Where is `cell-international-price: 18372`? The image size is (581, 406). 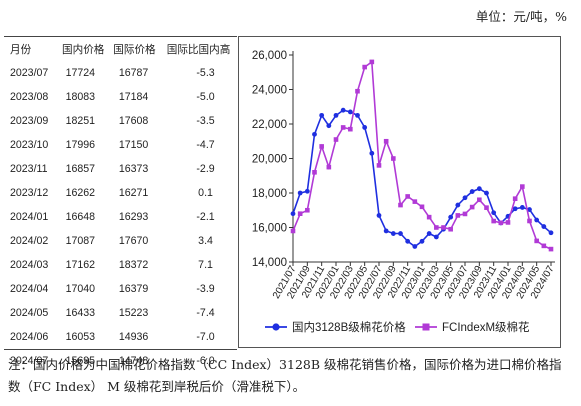
cell-international-price: 18372 is located at coordinates (133, 265).